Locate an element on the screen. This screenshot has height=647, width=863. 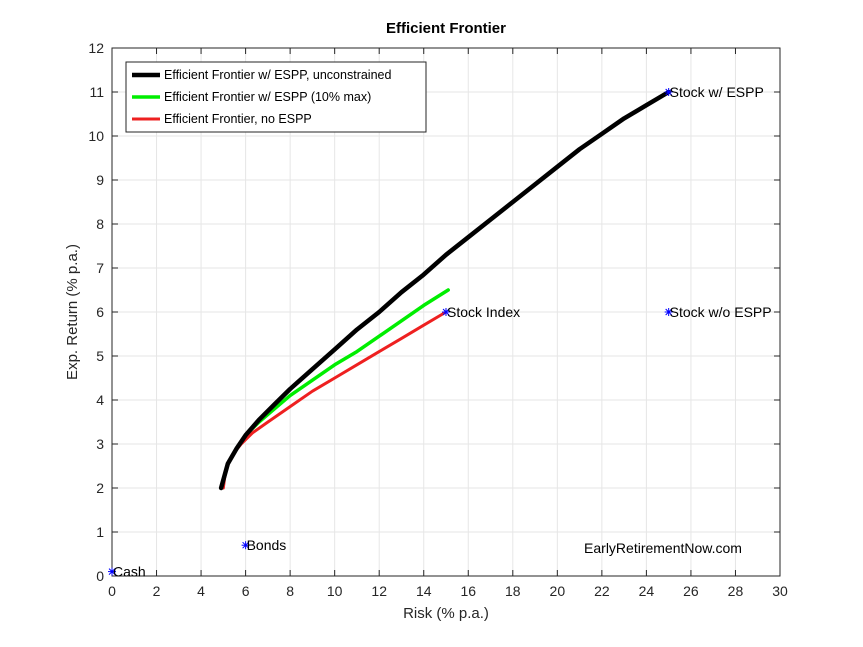
x-tick-label: 26 is located at coordinates (691, 591).